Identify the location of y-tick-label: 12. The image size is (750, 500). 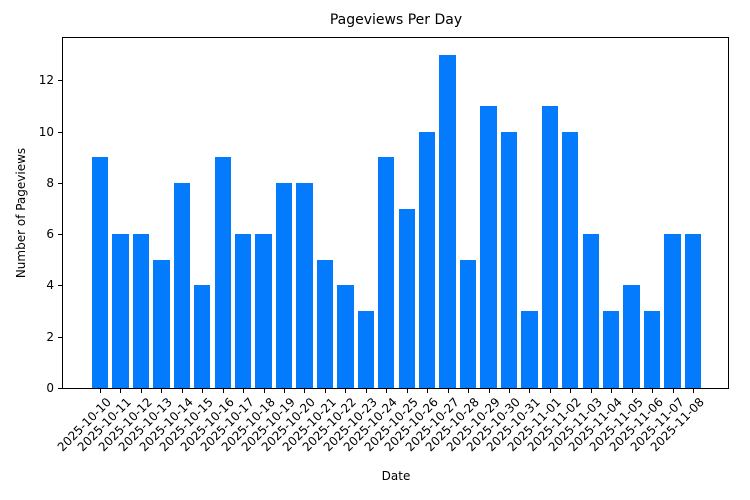
(46, 80).